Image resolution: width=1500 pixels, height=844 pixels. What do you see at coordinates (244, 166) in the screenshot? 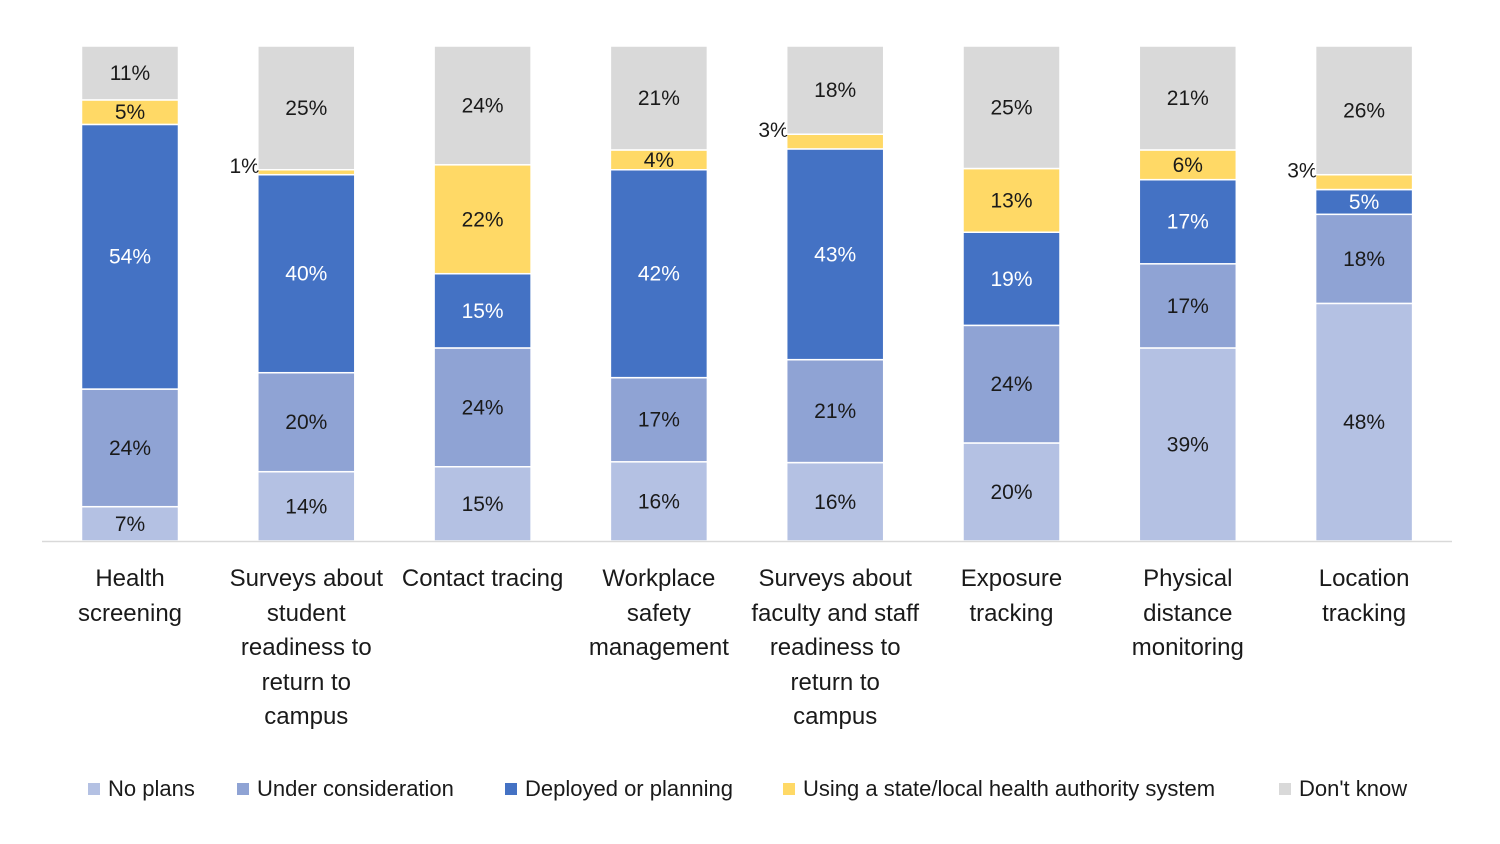
I see `data-label: 1%` at bounding box center [244, 166].